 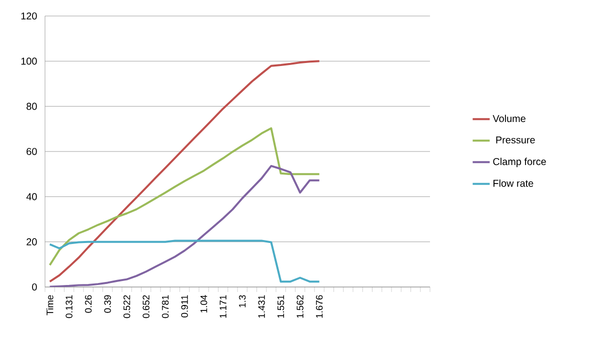 I want to click on x-tick-label: 0.39, so click(x=107, y=304).